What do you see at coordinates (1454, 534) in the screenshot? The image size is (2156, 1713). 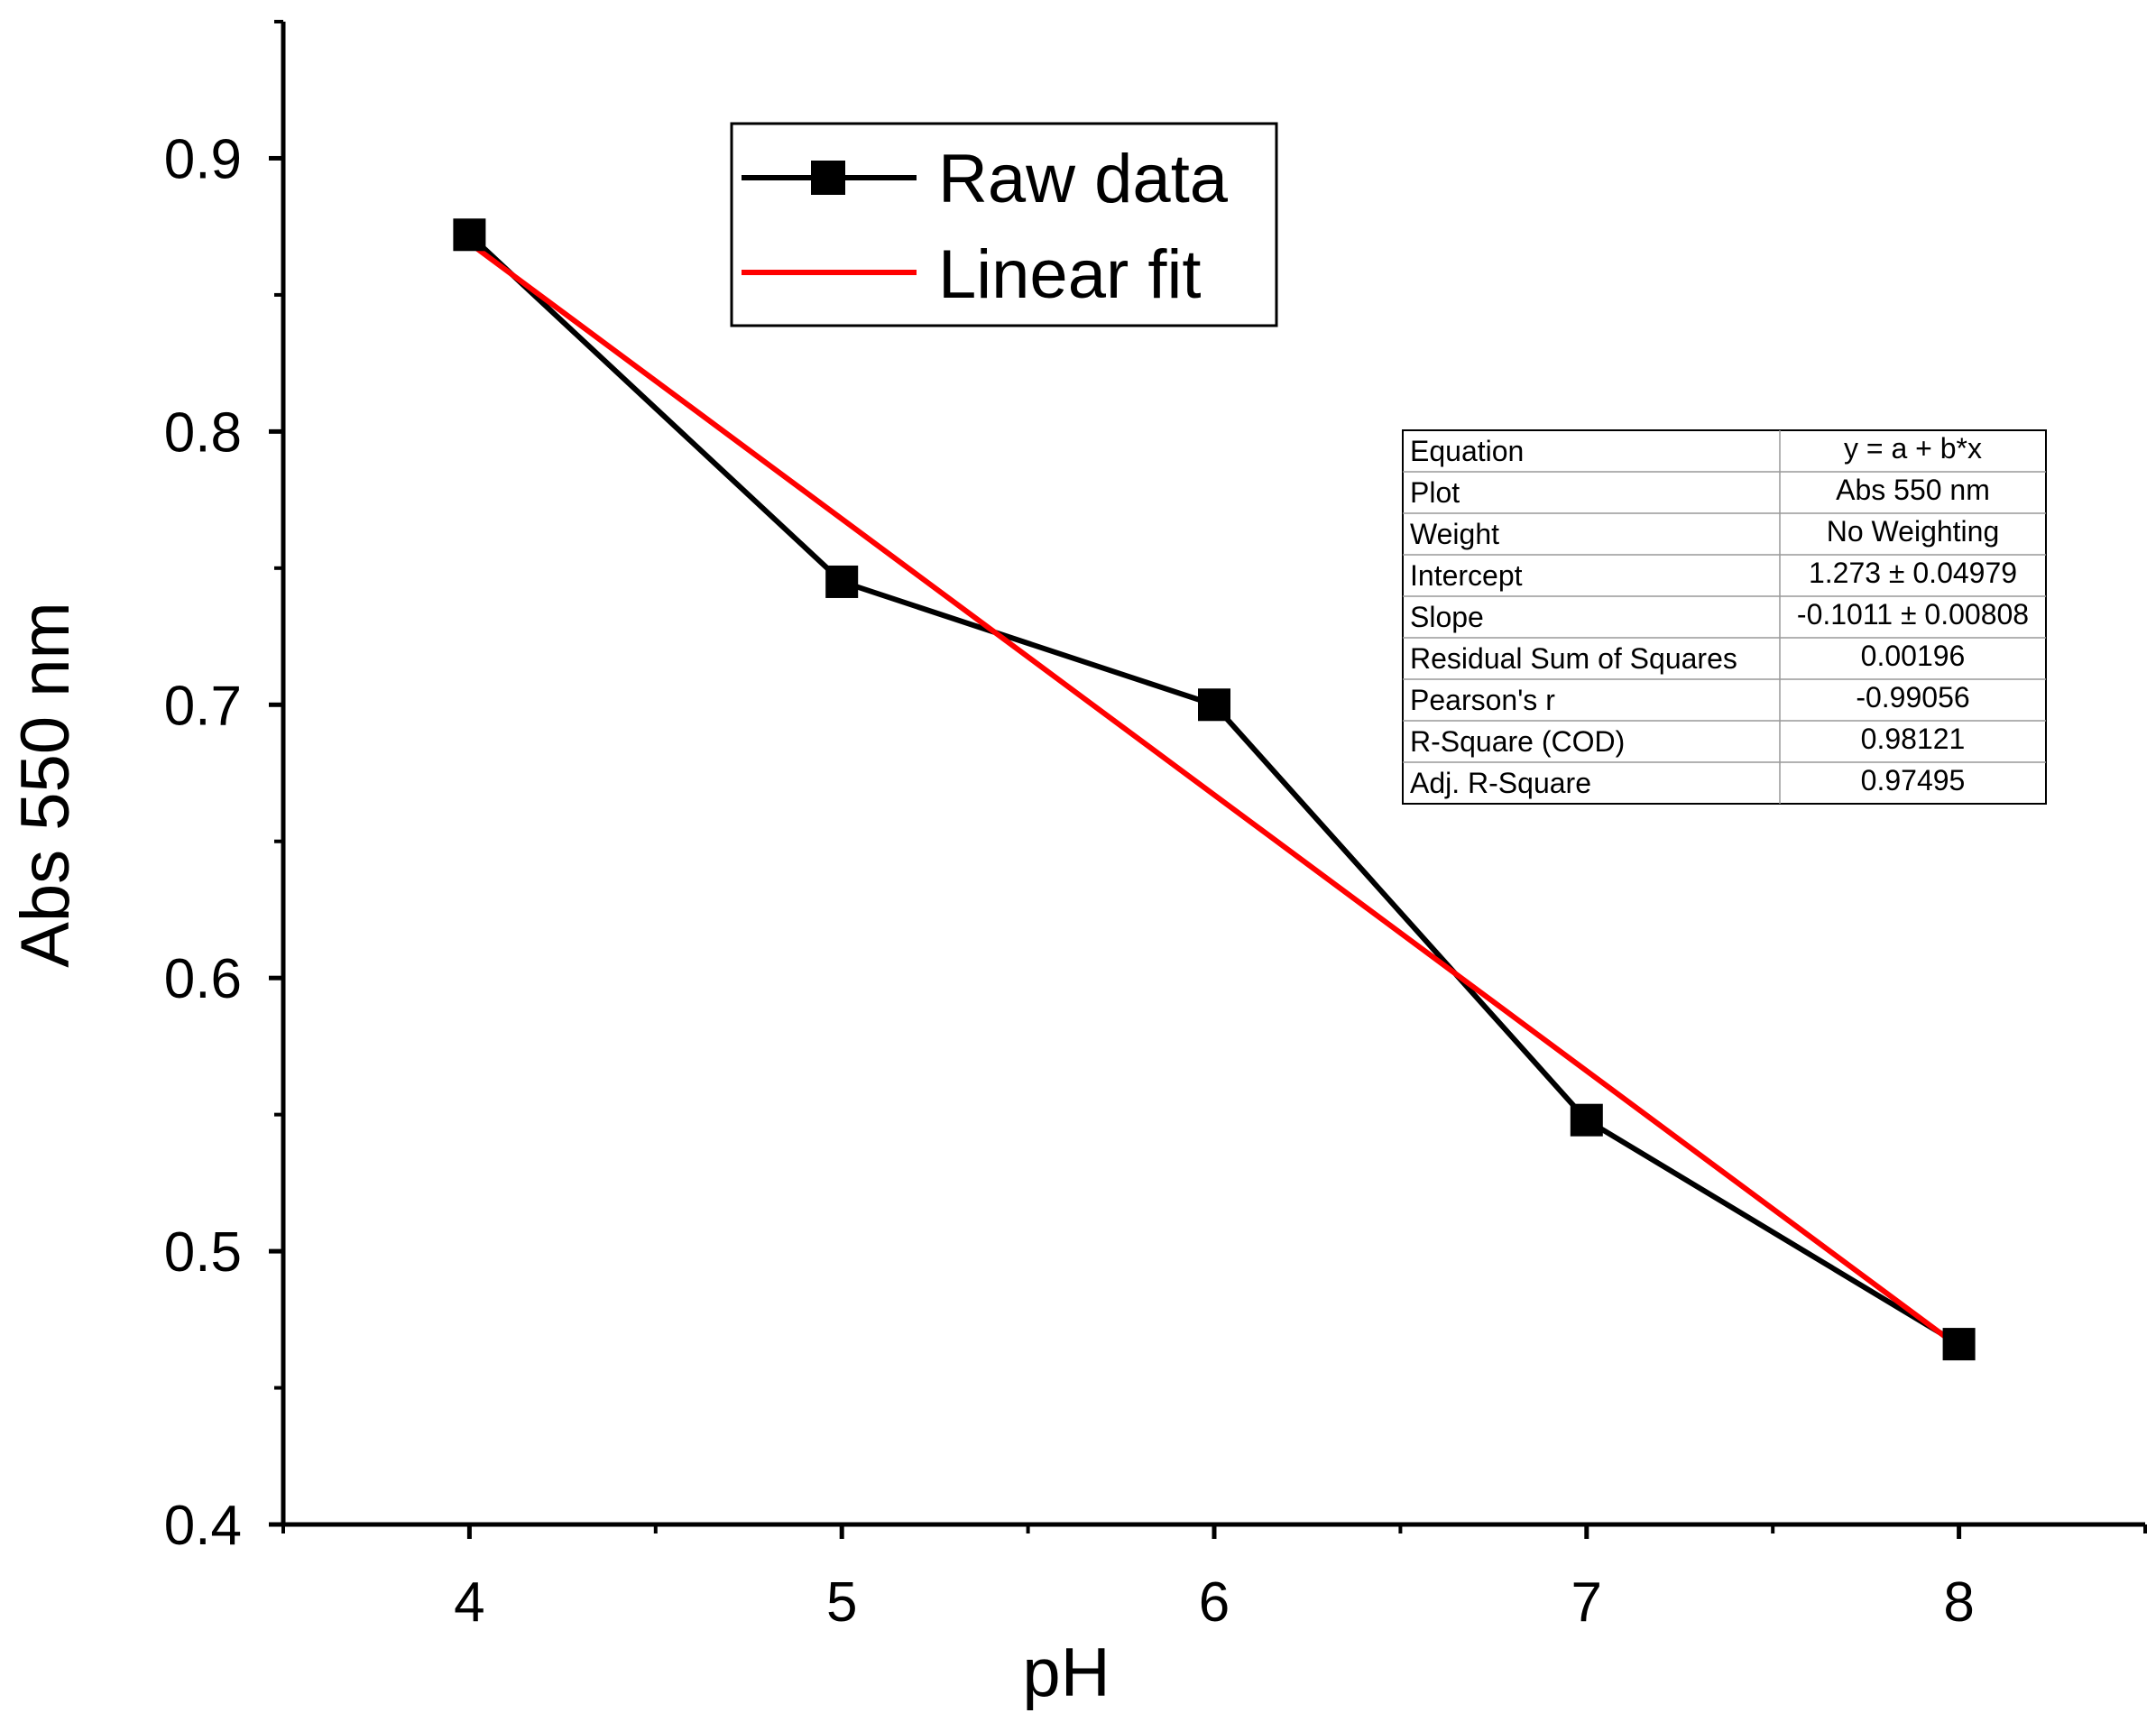 I see `fit-table-label: Weight` at bounding box center [1454, 534].